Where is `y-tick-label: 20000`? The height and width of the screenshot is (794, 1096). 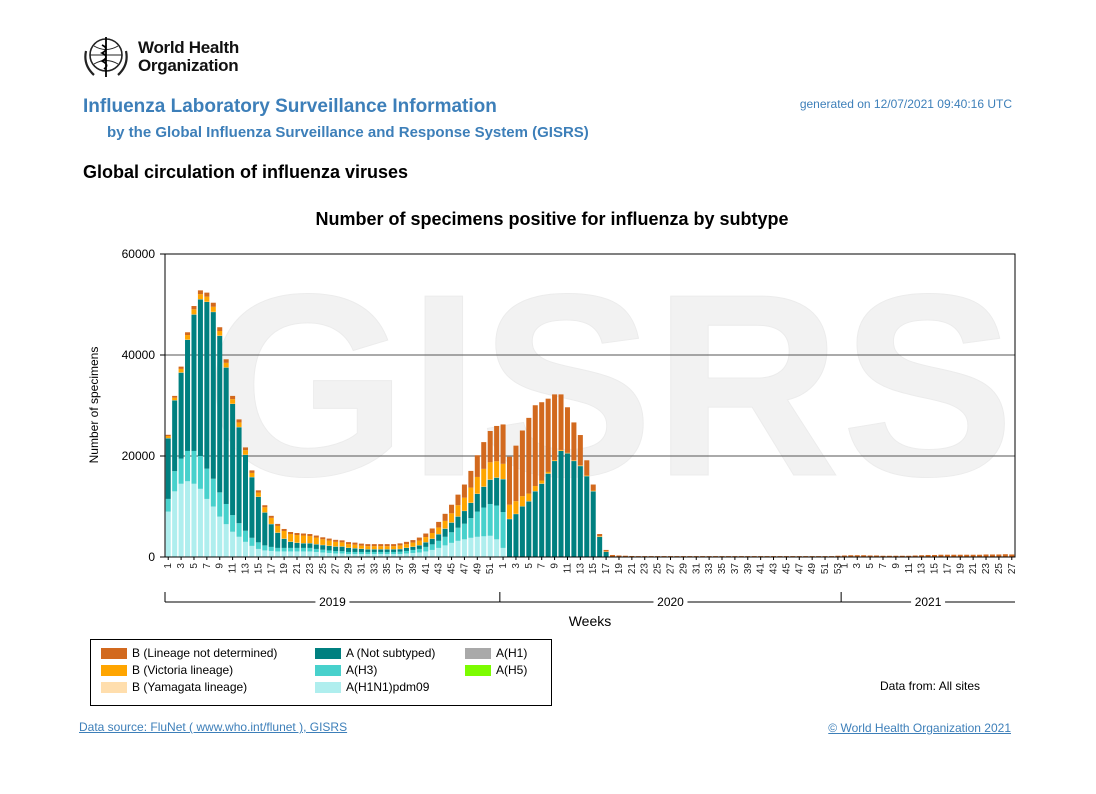
y-tick-label: 20000 is located at coordinates (139, 456).